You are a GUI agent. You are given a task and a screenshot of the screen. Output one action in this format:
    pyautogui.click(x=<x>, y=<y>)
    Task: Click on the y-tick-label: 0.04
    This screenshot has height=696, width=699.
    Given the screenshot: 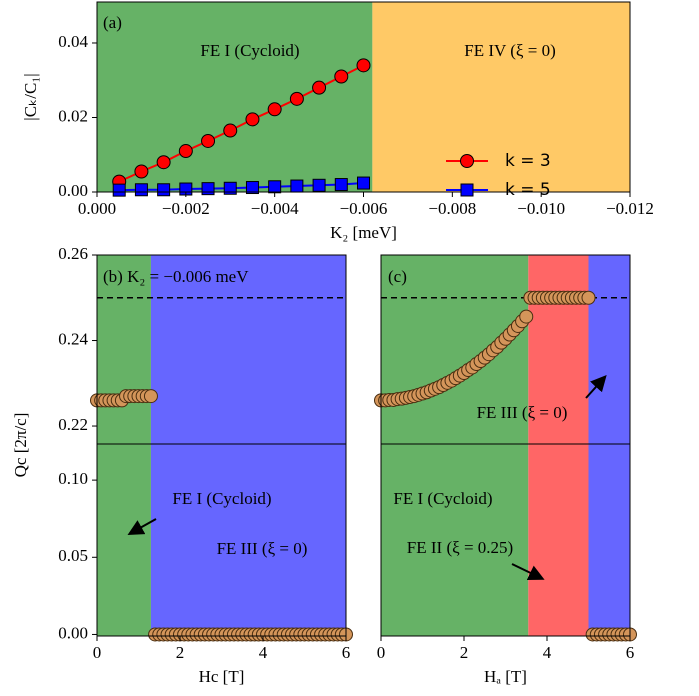 What is the action you would take?
    pyautogui.click(x=73, y=41)
    